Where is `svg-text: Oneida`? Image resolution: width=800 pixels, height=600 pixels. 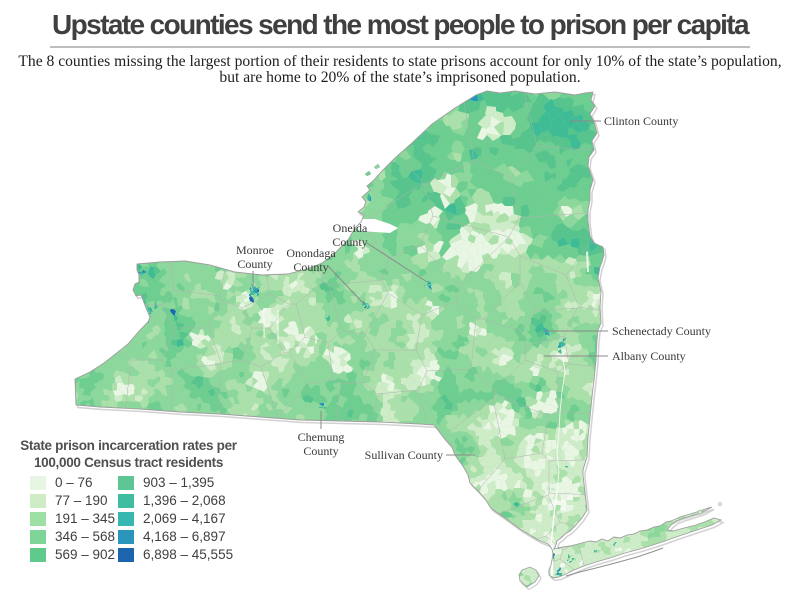 svg-text: Oneida is located at coordinates (350, 228).